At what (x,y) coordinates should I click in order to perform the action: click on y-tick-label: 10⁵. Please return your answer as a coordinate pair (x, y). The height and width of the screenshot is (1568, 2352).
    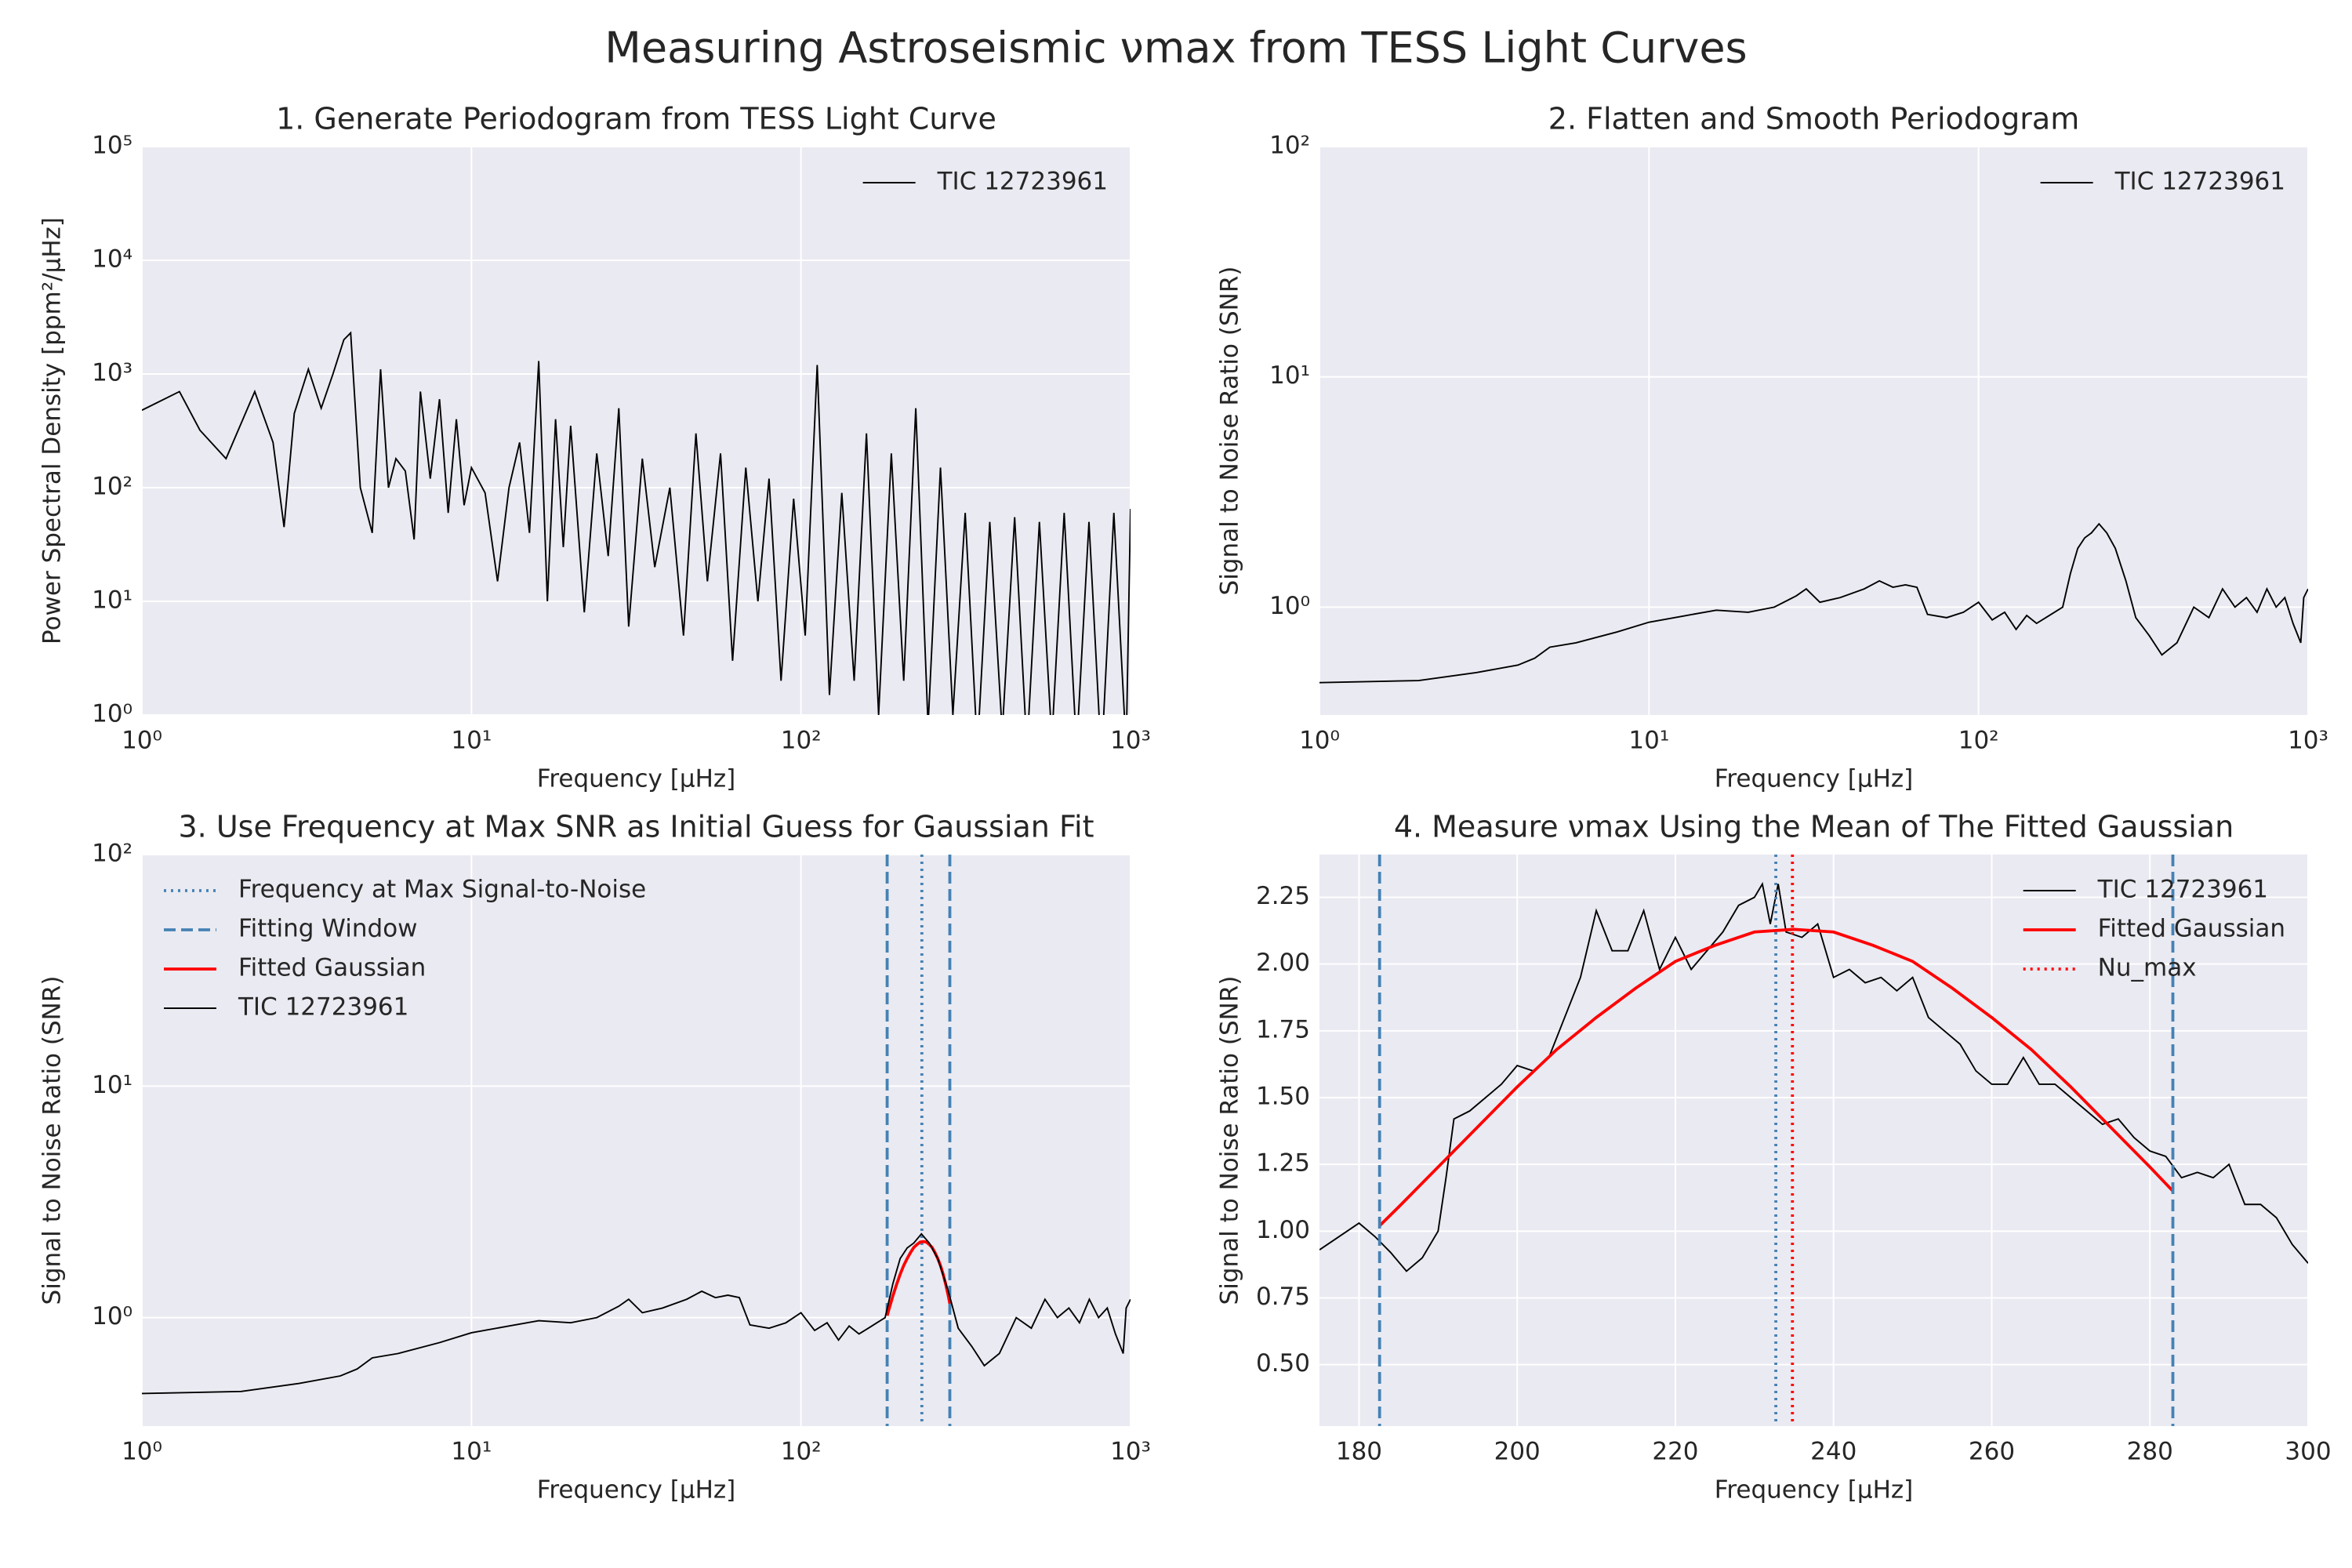
    Looking at the image, I should click on (112, 146).